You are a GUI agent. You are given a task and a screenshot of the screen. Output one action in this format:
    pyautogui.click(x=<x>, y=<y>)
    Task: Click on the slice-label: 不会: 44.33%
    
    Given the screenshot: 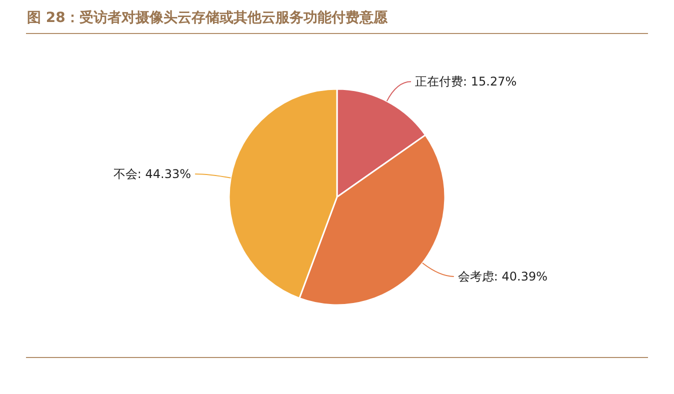 What is the action you would take?
    pyautogui.click(x=152, y=173)
    